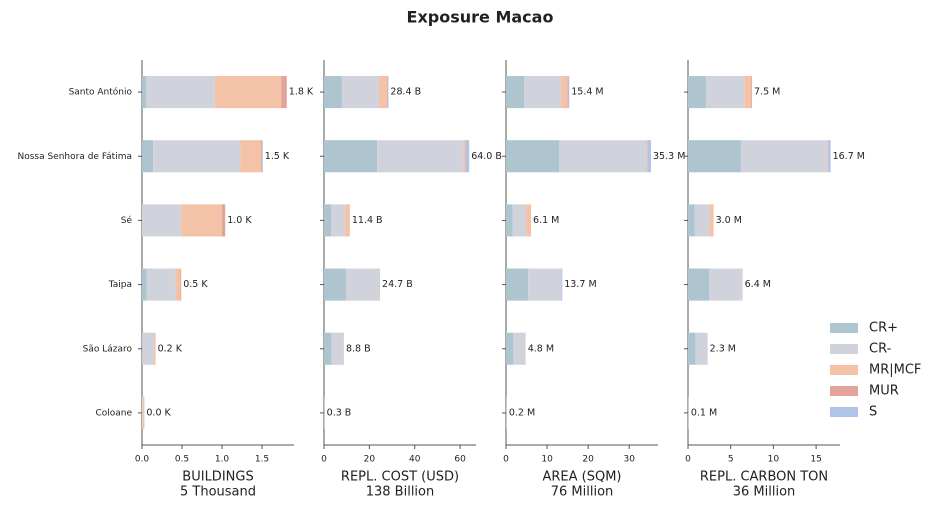  Describe the element at coordinates (522, 412) in the screenshot. I see `total-label: 0.2 M` at that location.